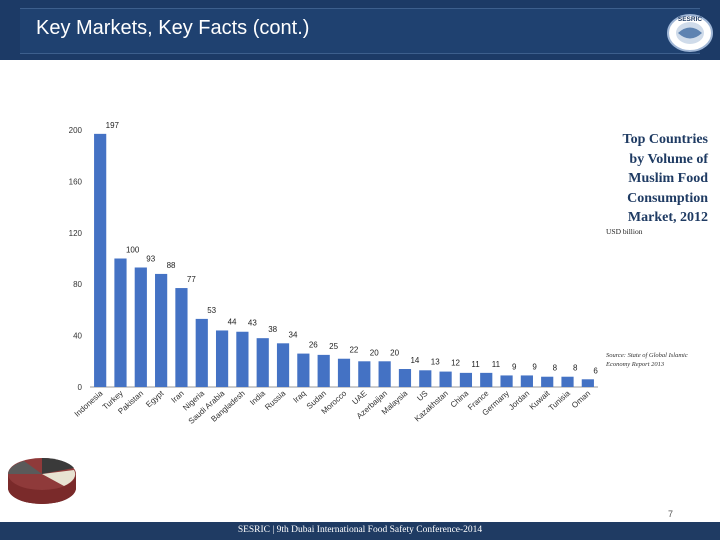  What do you see at coordinates (595, 370) in the screenshot?
I see `data-label: 6` at bounding box center [595, 370].